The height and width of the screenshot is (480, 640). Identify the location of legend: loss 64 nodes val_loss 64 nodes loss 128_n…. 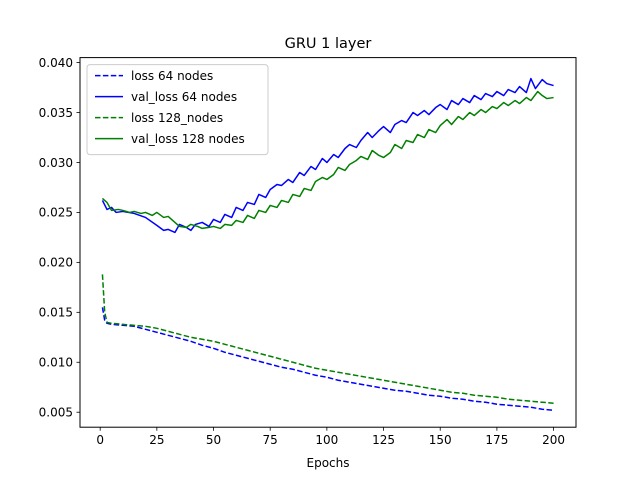
(177, 110).